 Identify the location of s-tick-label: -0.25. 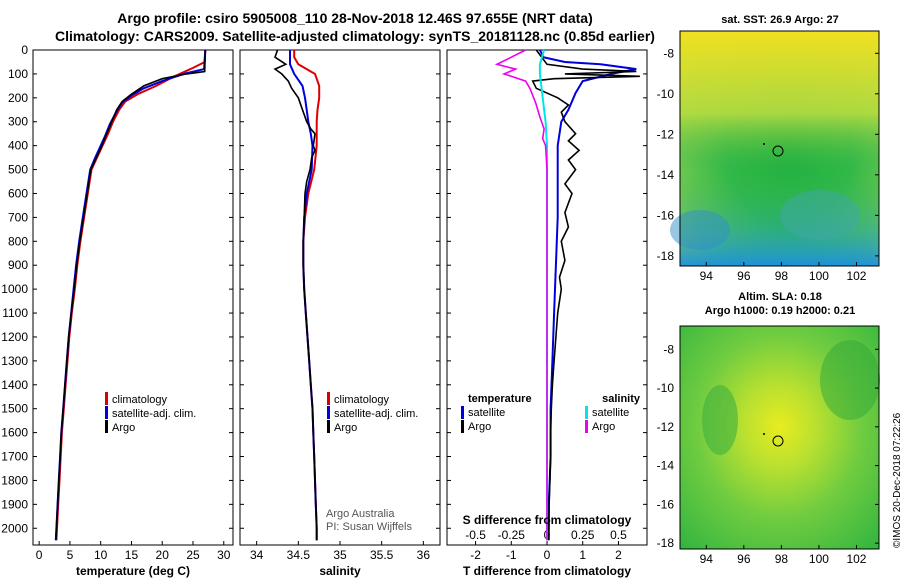
(512, 535).